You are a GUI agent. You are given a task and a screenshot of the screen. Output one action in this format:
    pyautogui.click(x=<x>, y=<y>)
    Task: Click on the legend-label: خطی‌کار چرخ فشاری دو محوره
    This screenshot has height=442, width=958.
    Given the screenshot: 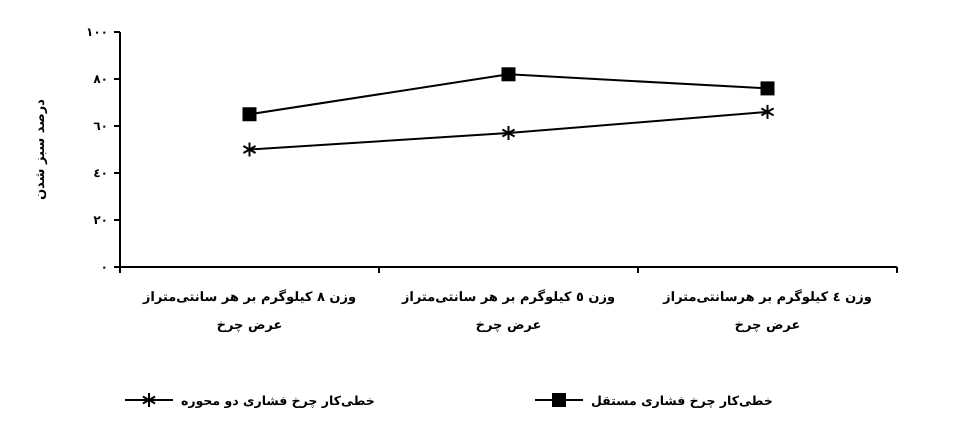 What is the action you would take?
    pyautogui.click(x=278, y=400)
    